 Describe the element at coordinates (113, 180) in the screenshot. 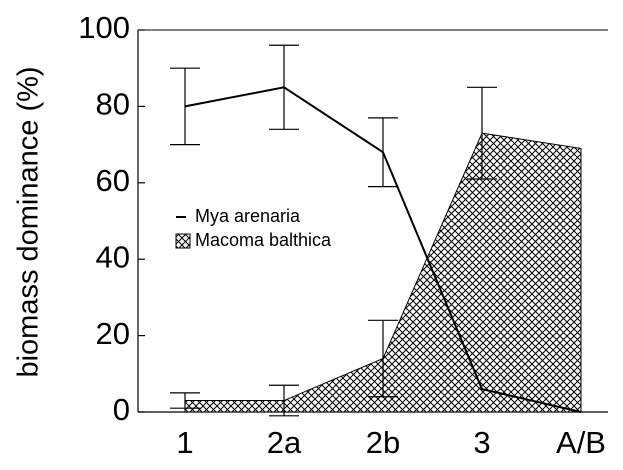

I see `y-tick-label: 60` at that location.